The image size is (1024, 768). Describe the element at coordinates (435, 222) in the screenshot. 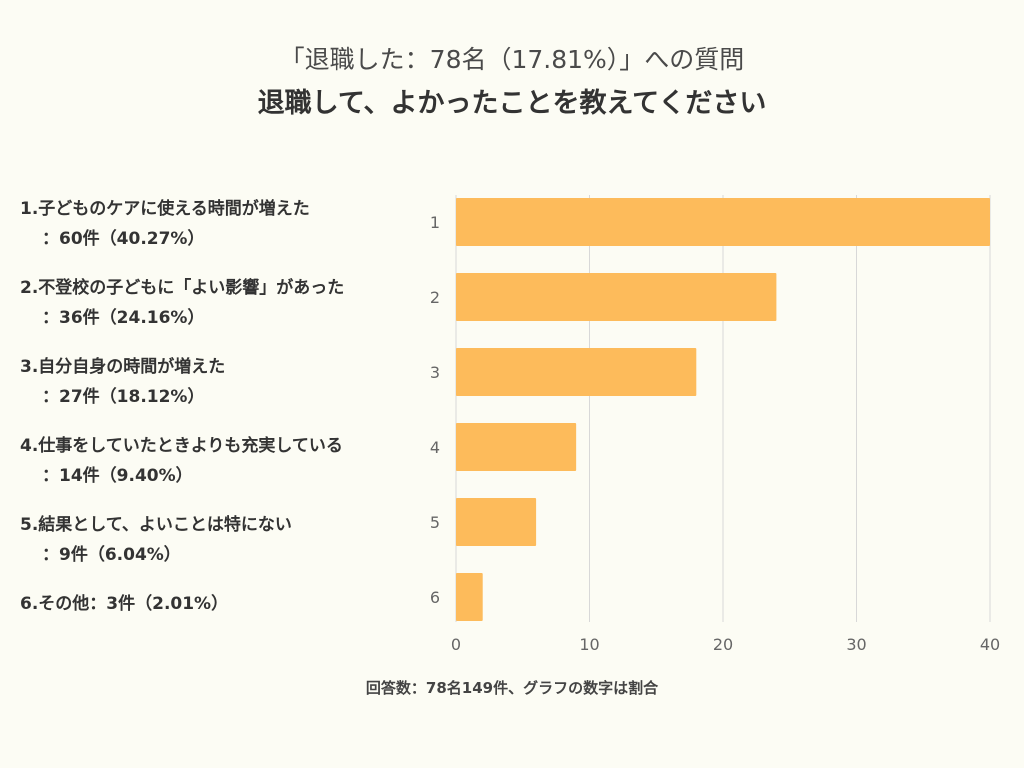

I see `y-tick-label-1: 1` at that location.